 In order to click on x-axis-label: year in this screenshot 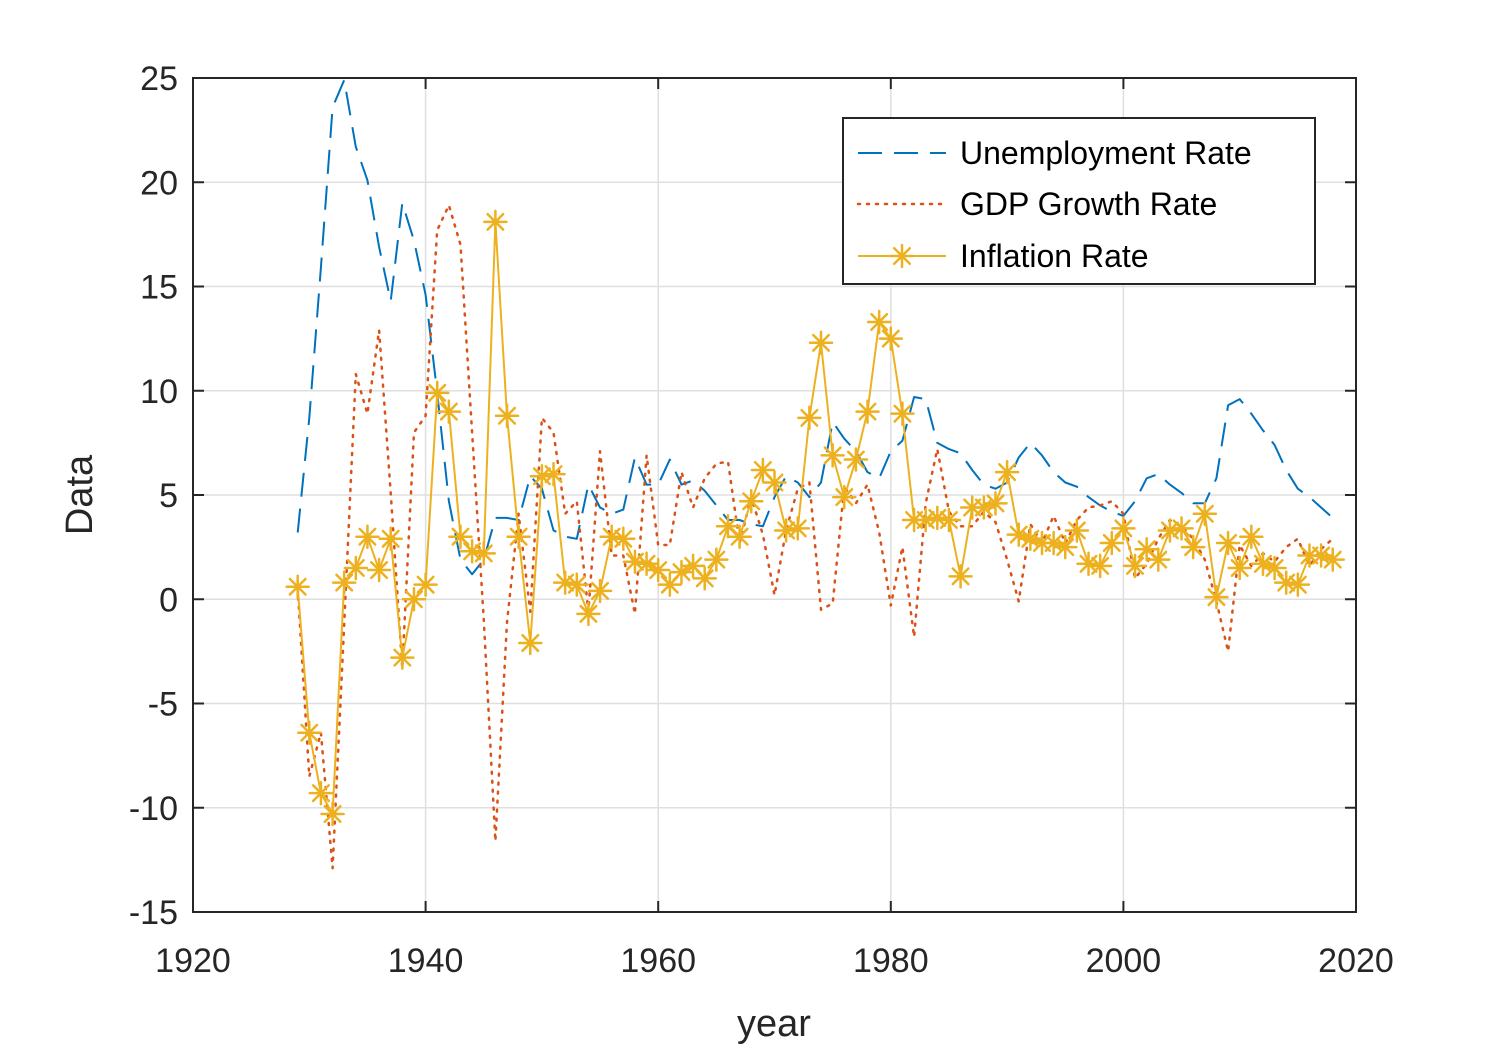, I will do `click(774, 1024)`.